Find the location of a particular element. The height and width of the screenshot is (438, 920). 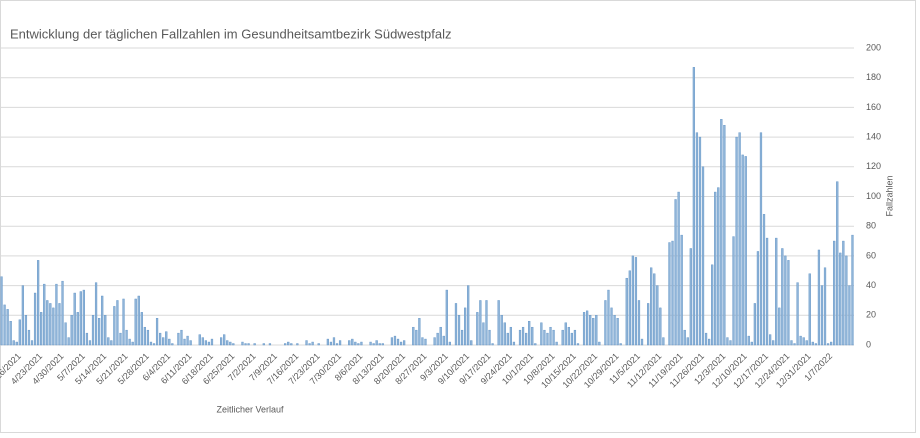

y-tick-label: 60 is located at coordinates (871, 255).